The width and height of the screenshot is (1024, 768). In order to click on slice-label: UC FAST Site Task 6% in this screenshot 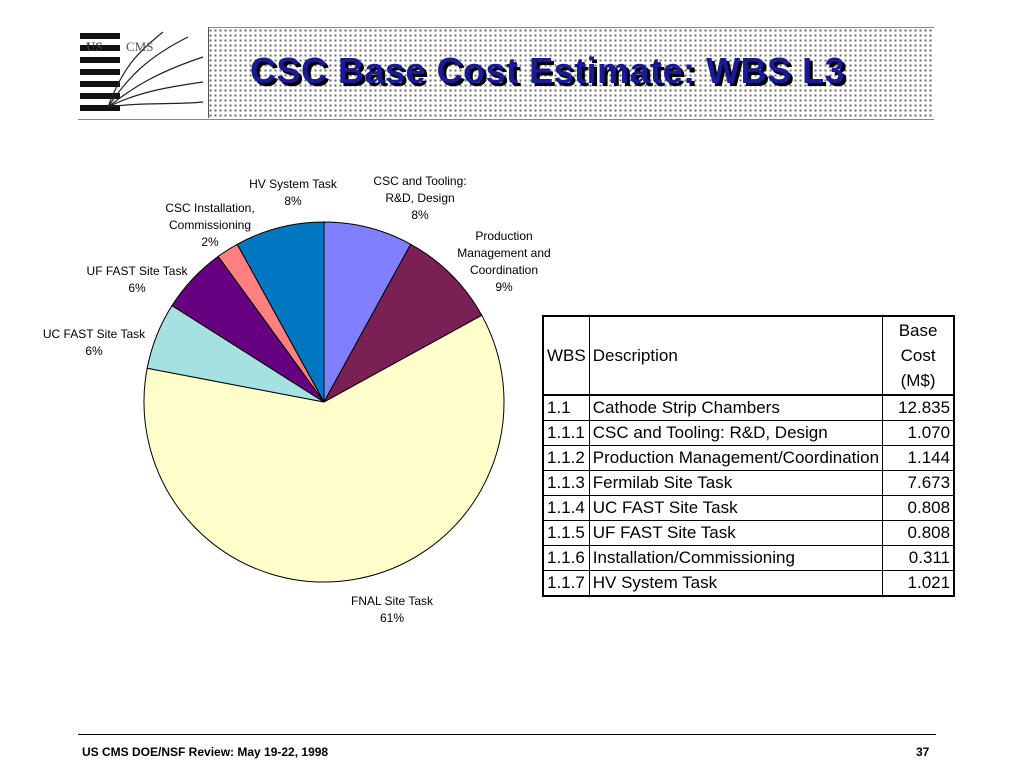, I will do `click(94, 342)`.